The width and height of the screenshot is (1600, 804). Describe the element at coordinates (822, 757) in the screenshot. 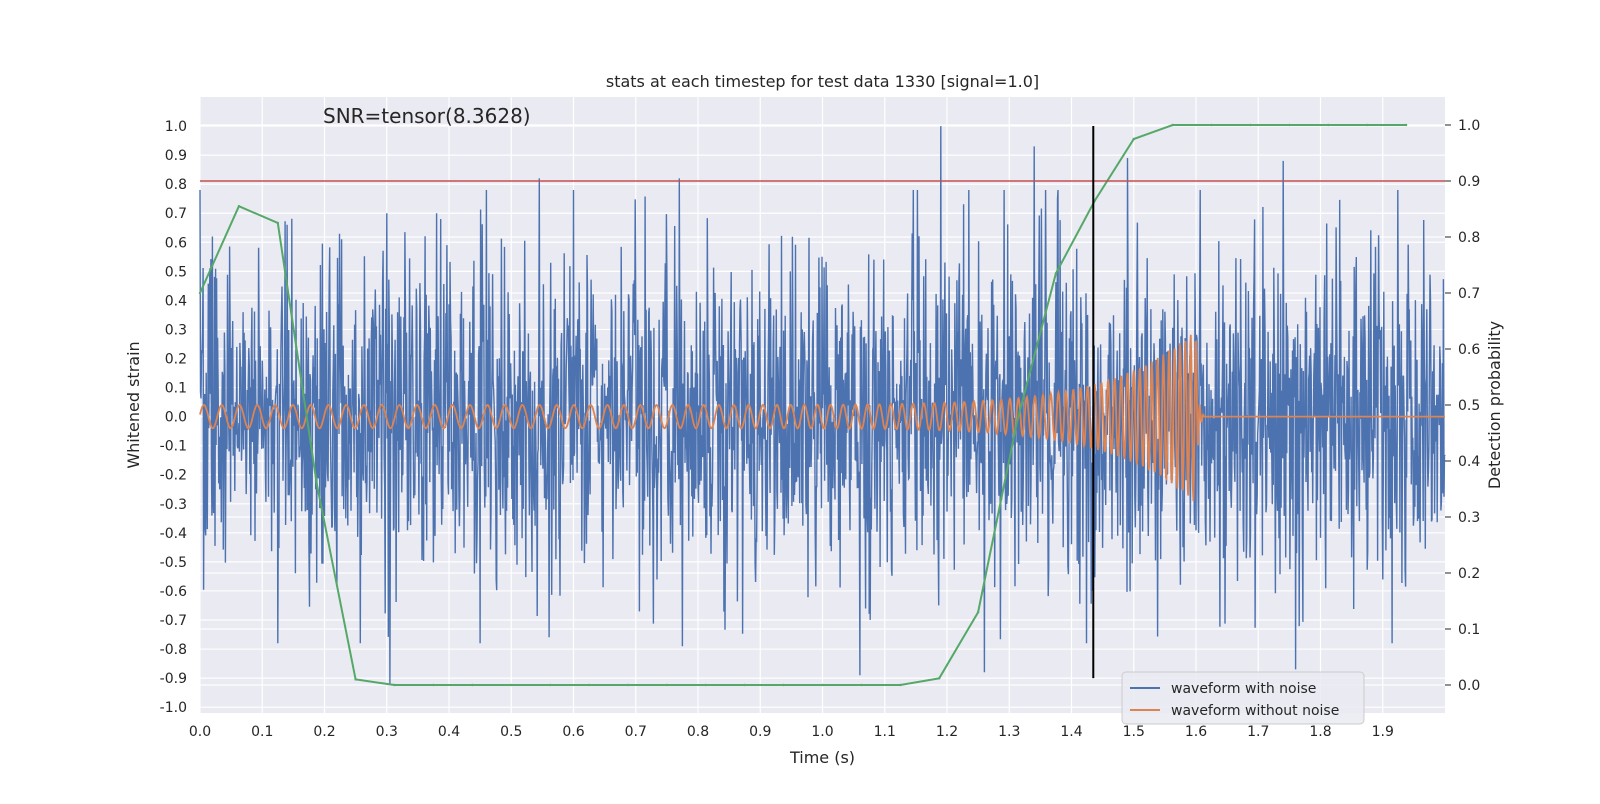

I see `x-axis-label: Time (s)` at that location.